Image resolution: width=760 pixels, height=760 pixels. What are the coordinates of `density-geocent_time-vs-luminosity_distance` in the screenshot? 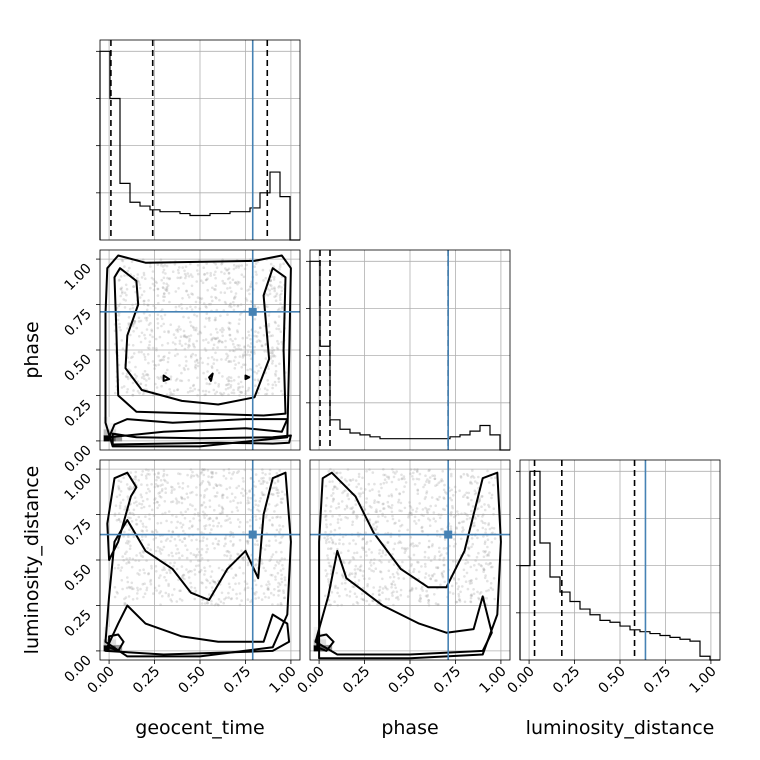 It's located at (200, 560).